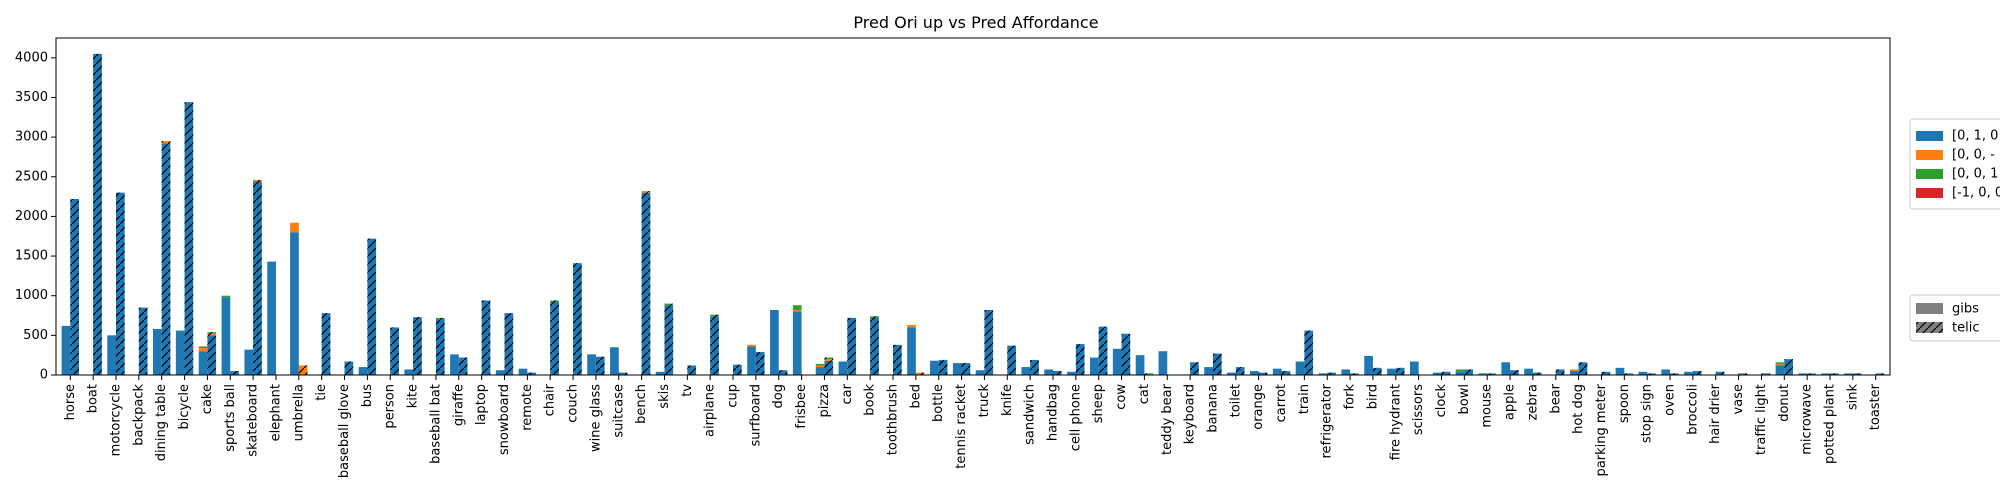 This screenshot has height=500, width=2000. What do you see at coordinates (435, 424) in the screenshot?
I see `x-tick-label: baseball bat` at bounding box center [435, 424].